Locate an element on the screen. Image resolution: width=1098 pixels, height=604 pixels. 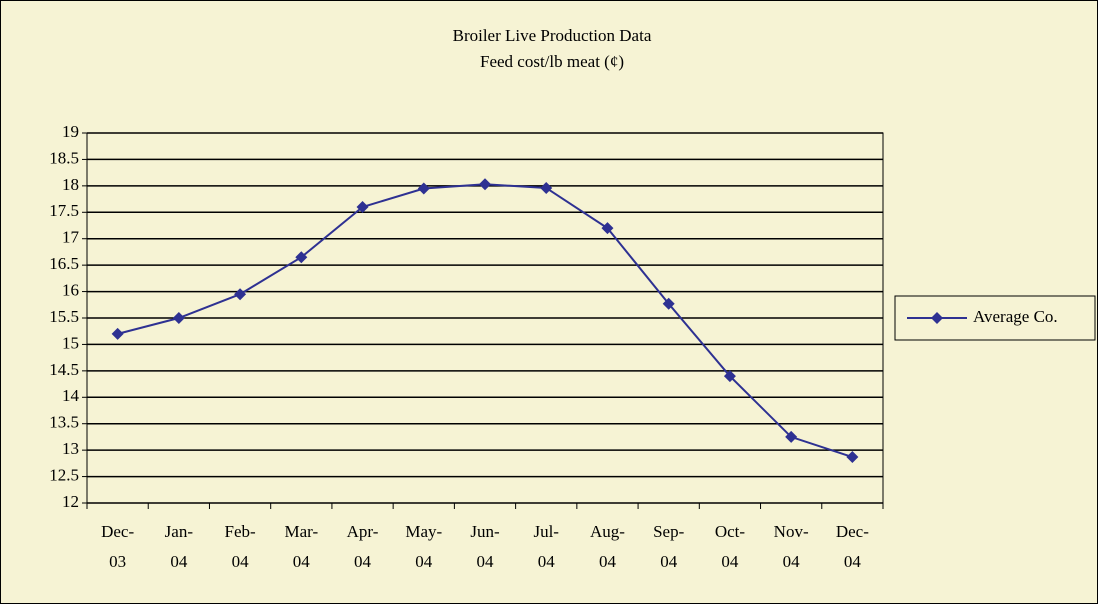
y-tick-label: 16 is located at coordinates (70, 289).